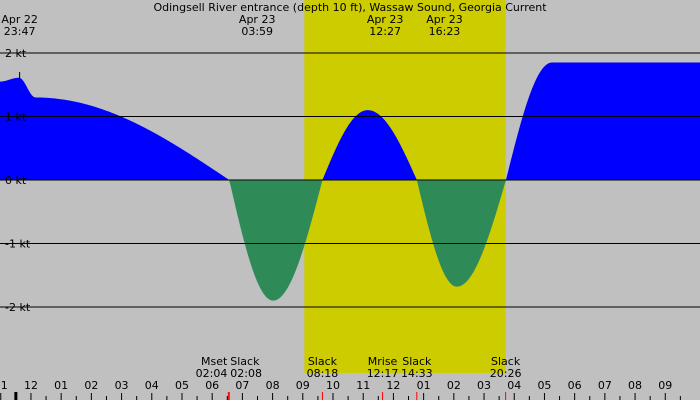 Image resolution: width=700 pixels, height=400 pixels. What do you see at coordinates (383, 361) in the screenshot?
I see `event-name-label: Mrise` at bounding box center [383, 361].